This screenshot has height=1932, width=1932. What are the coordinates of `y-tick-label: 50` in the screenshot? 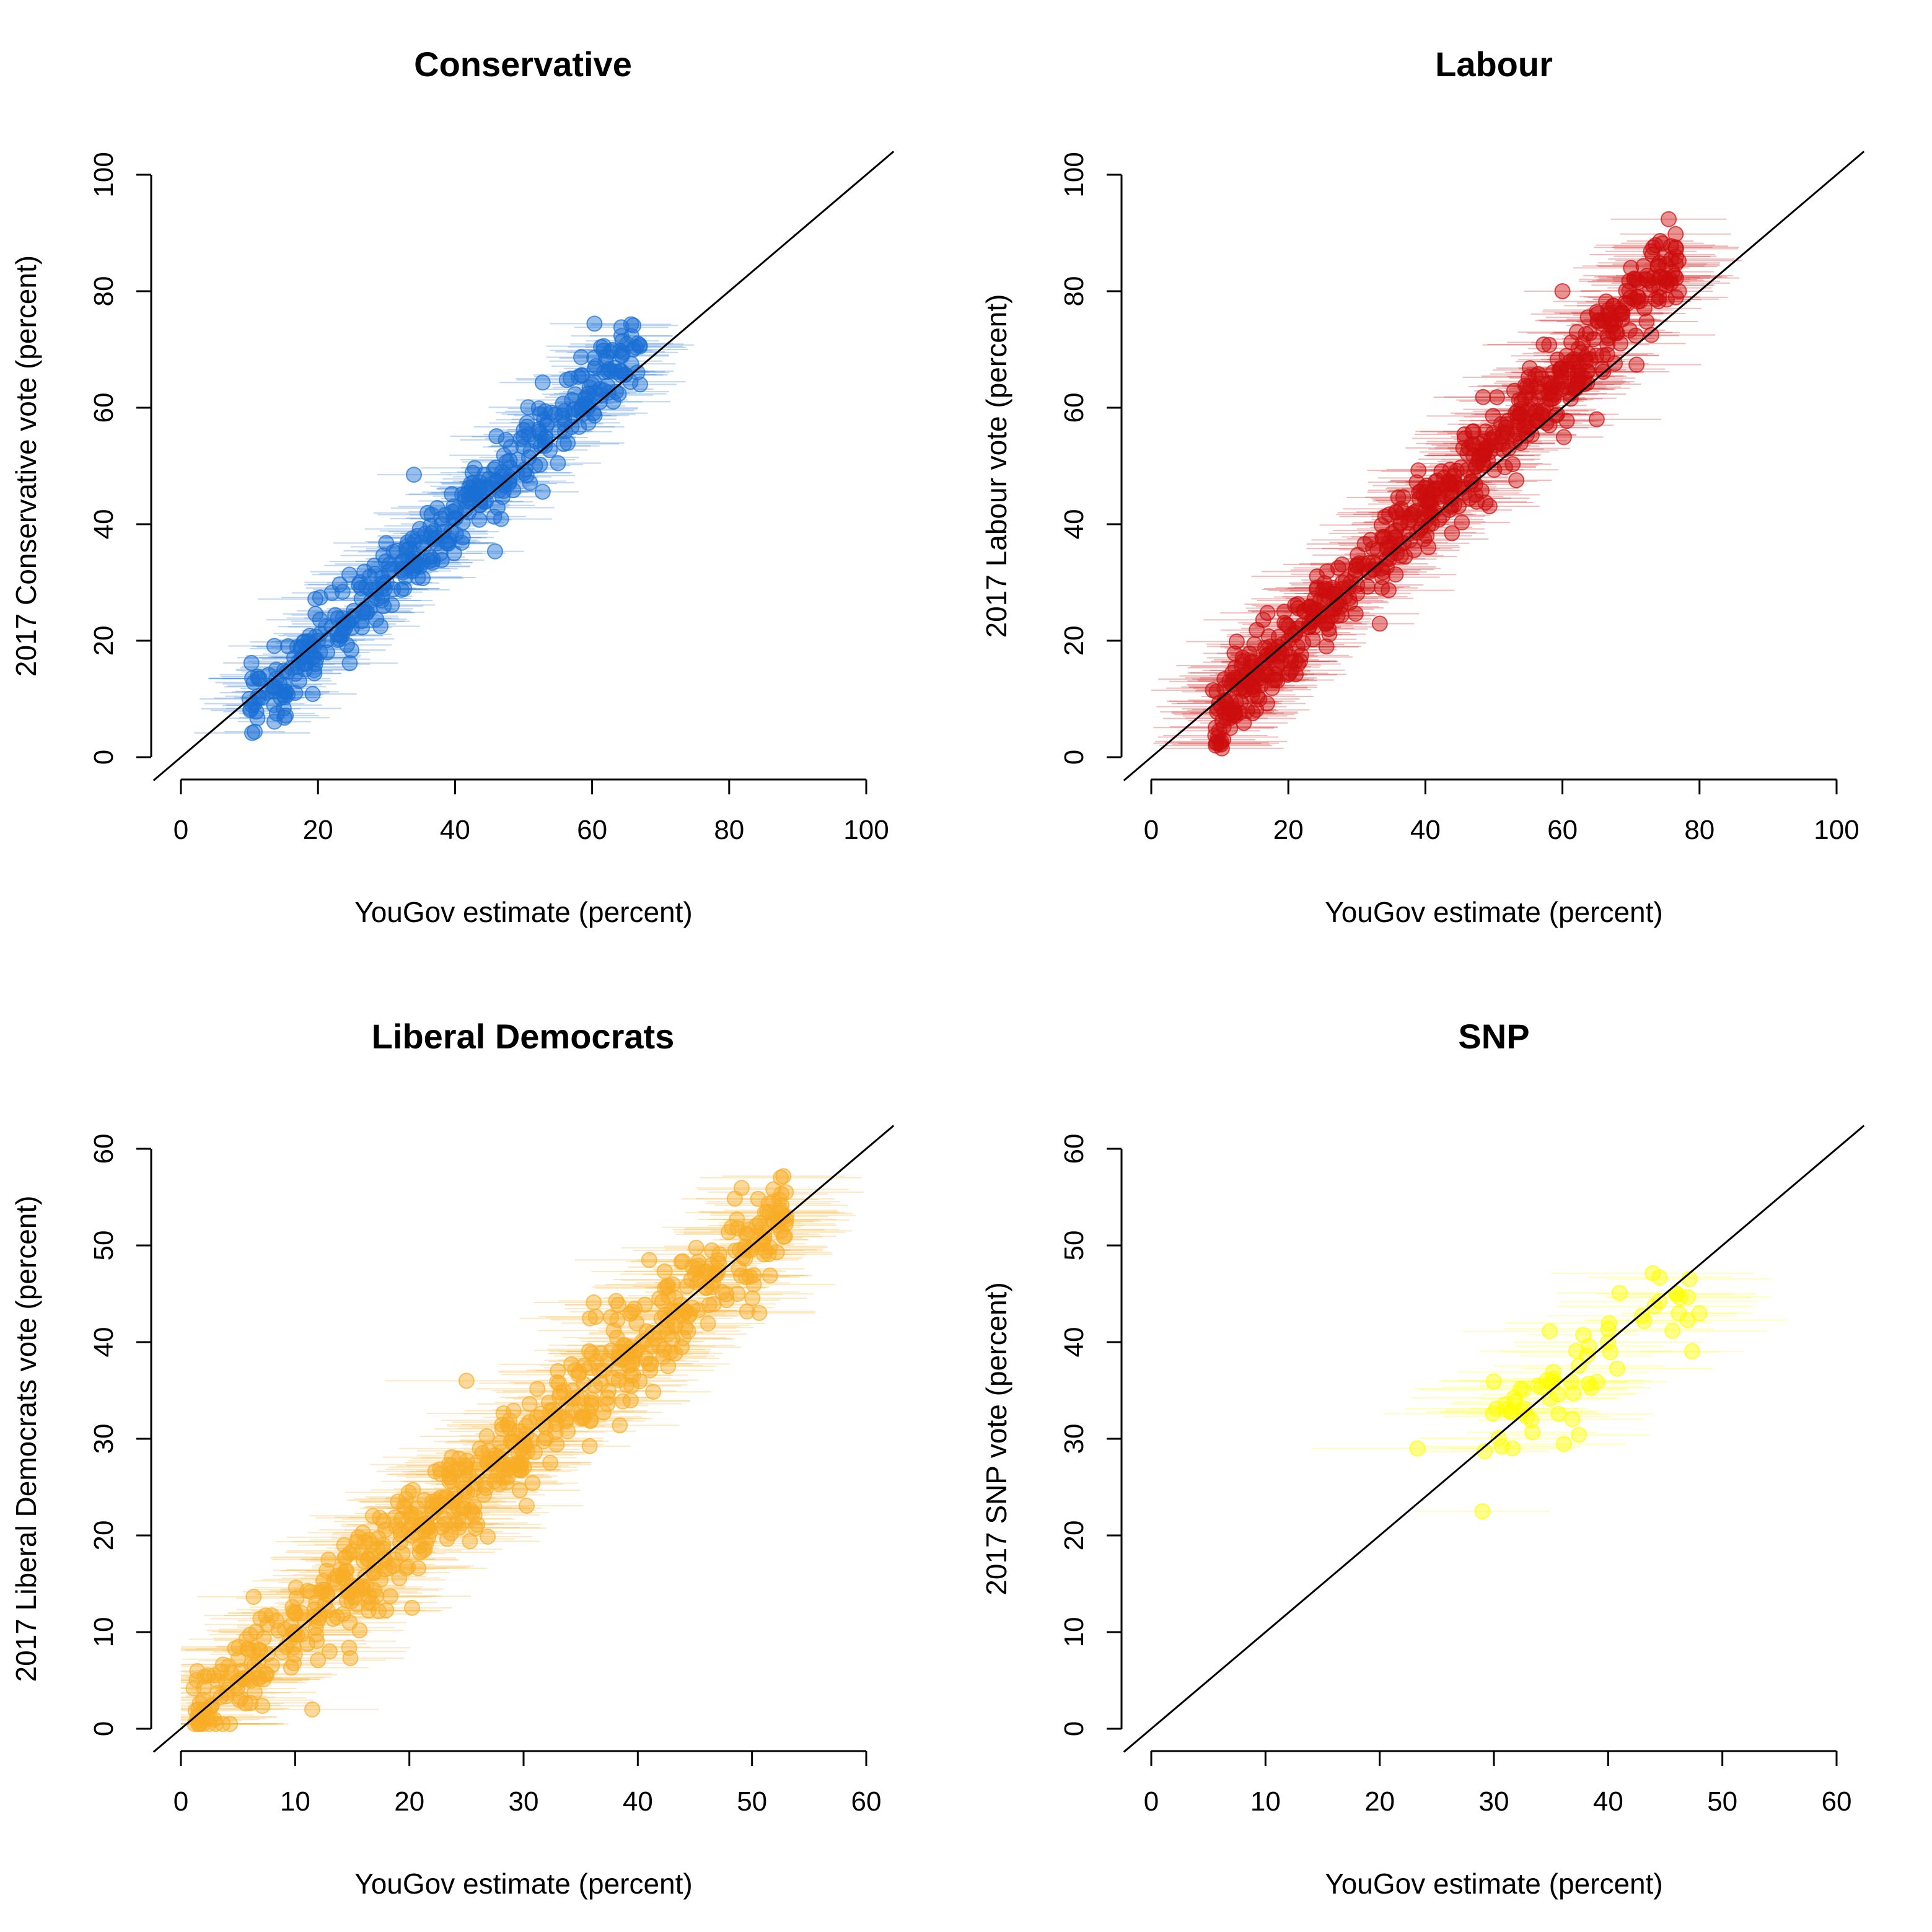 It's located at (1074, 1246).